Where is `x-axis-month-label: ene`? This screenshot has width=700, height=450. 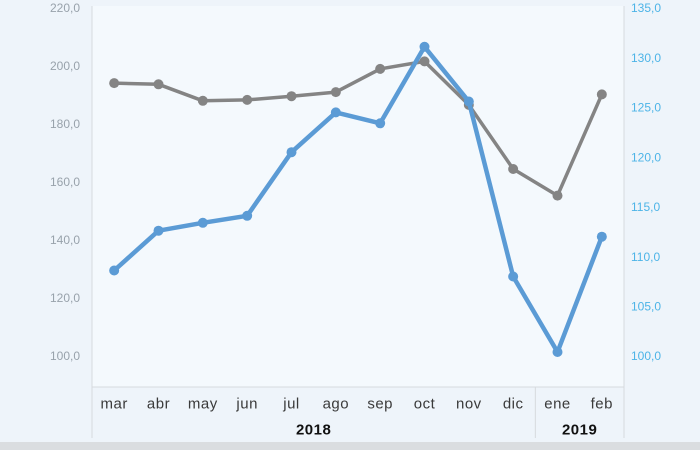 x-axis-month-label: ene is located at coordinates (557, 403).